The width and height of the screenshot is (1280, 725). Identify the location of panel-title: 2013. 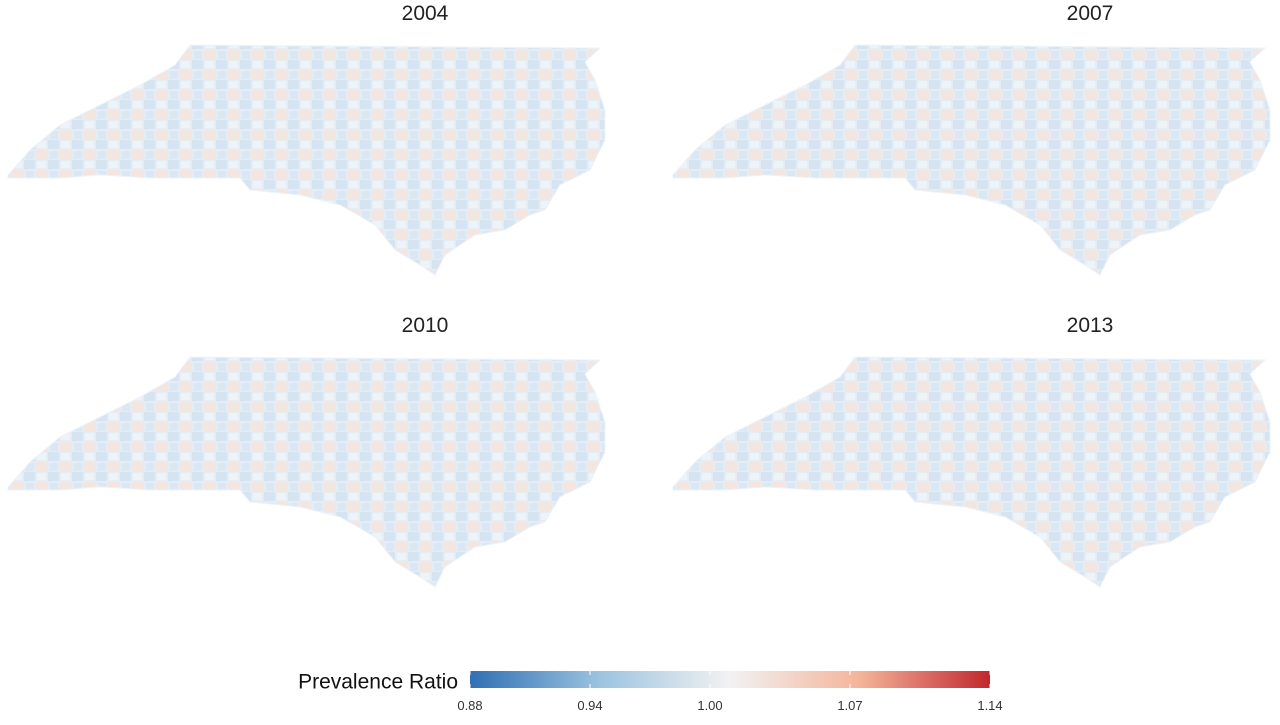
(1090, 325).